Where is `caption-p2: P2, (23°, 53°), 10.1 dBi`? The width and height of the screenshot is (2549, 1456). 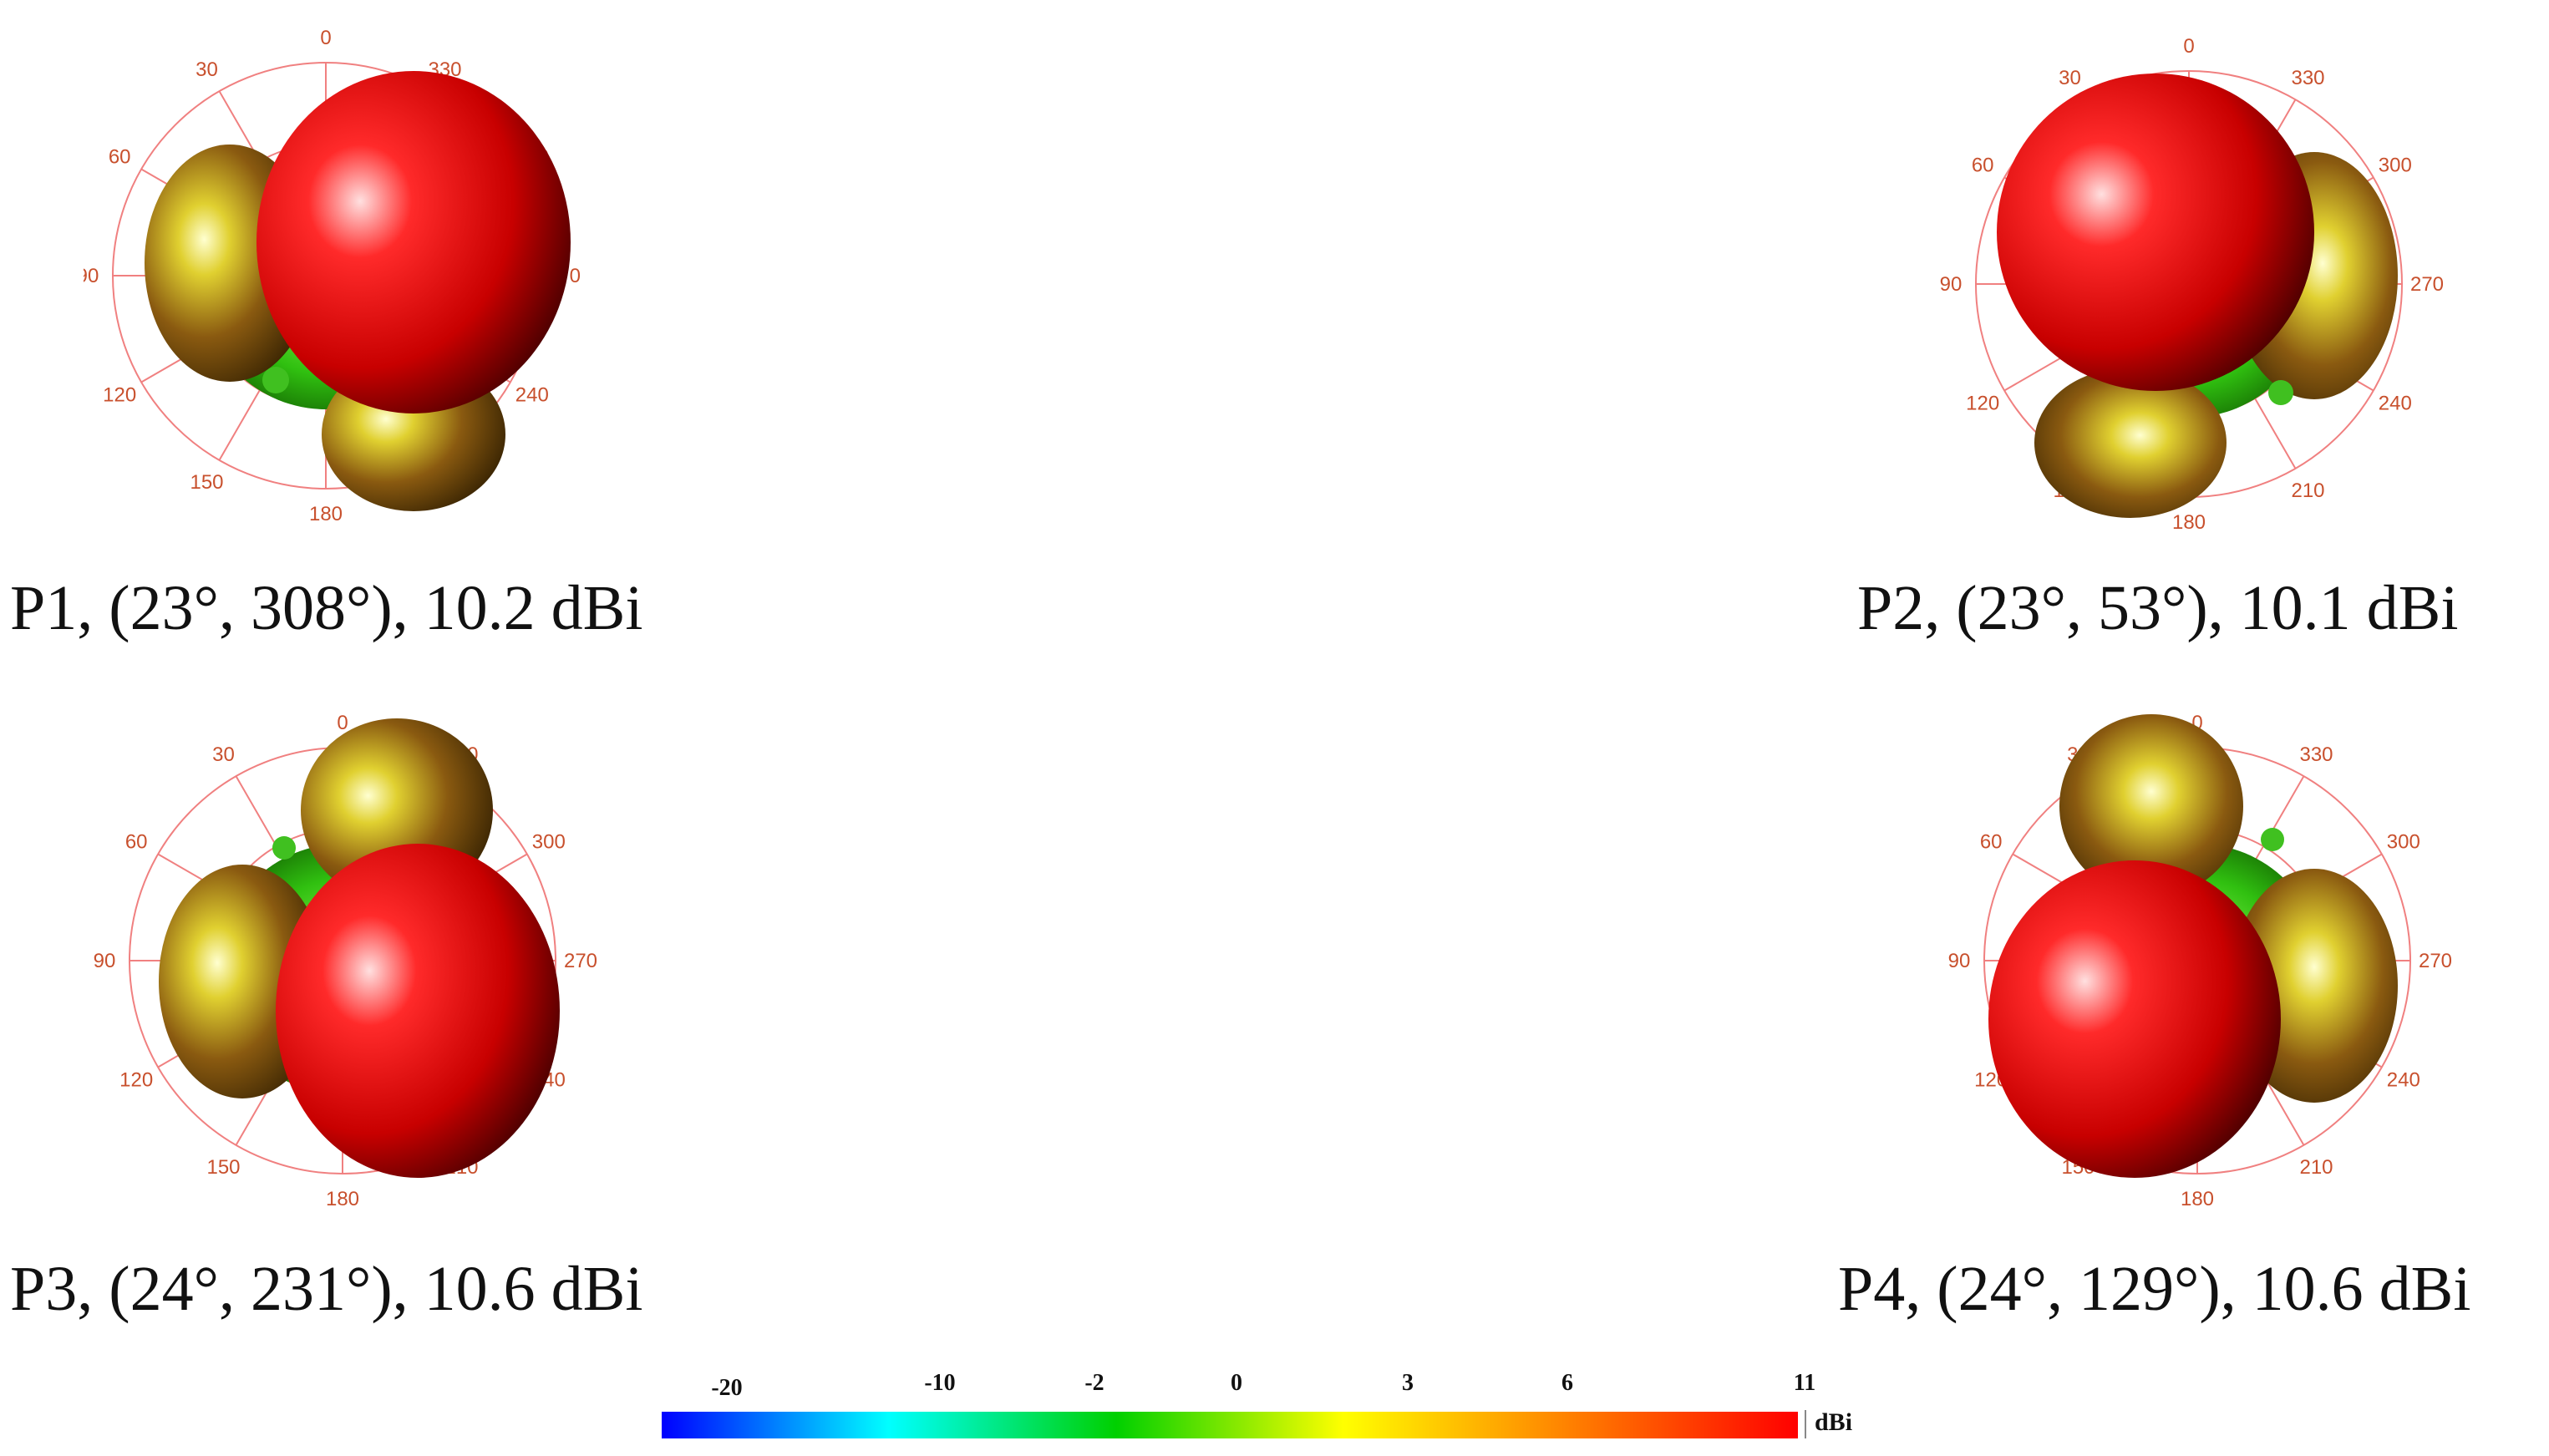 caption-p2: P2, (23°, 53°), 10.1 dBi is located at coordinates (2158, 608).